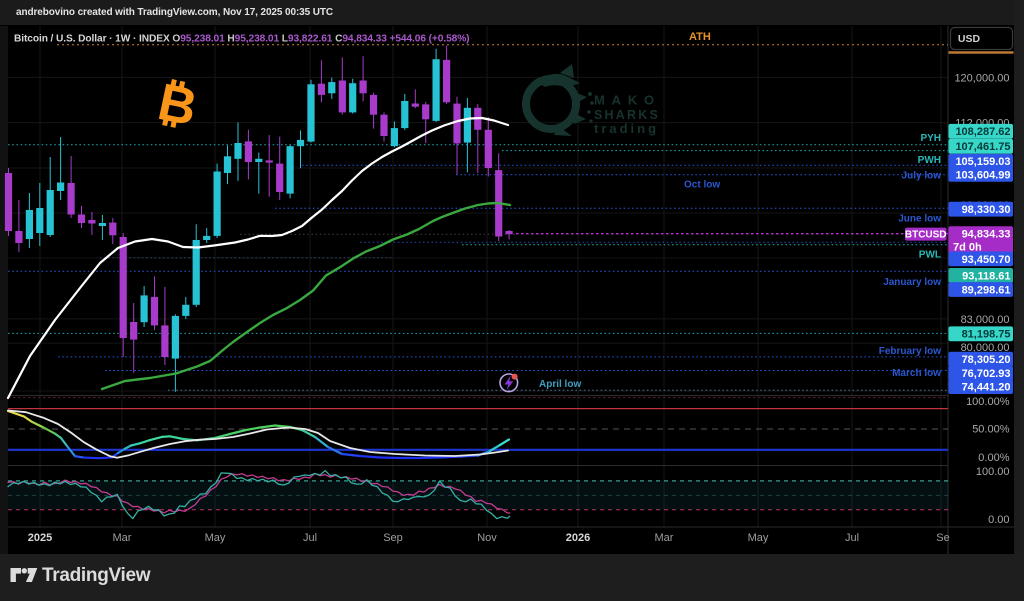 The height and width of the screenshot is (601, 1024). Describe the element at coordinates (627, 100) in the screenshot. I see `svg-text: MAKO` at that location.